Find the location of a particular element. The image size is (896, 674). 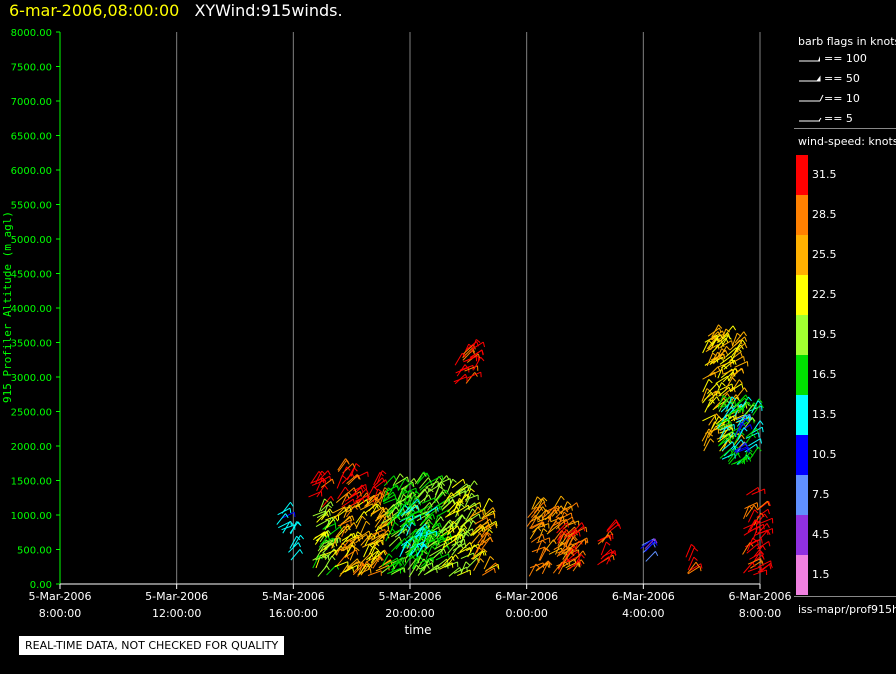

x-tick-label: 6-Mar-2006 is located at coordinates (526, 596).